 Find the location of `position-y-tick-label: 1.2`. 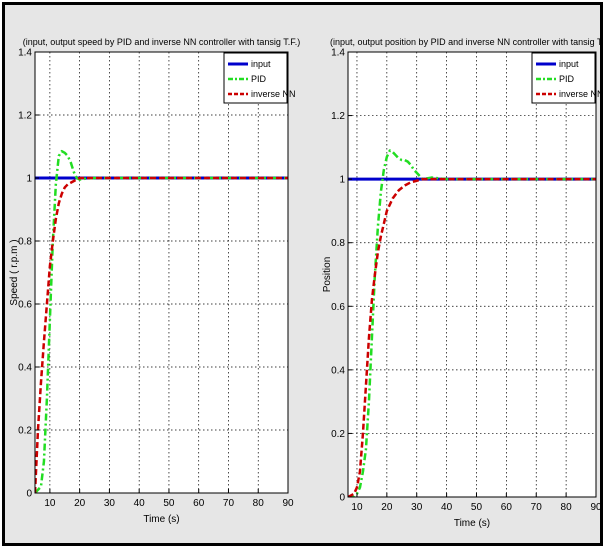

position-y-tick-label: 1.2 is located at coordinates (338, 116).